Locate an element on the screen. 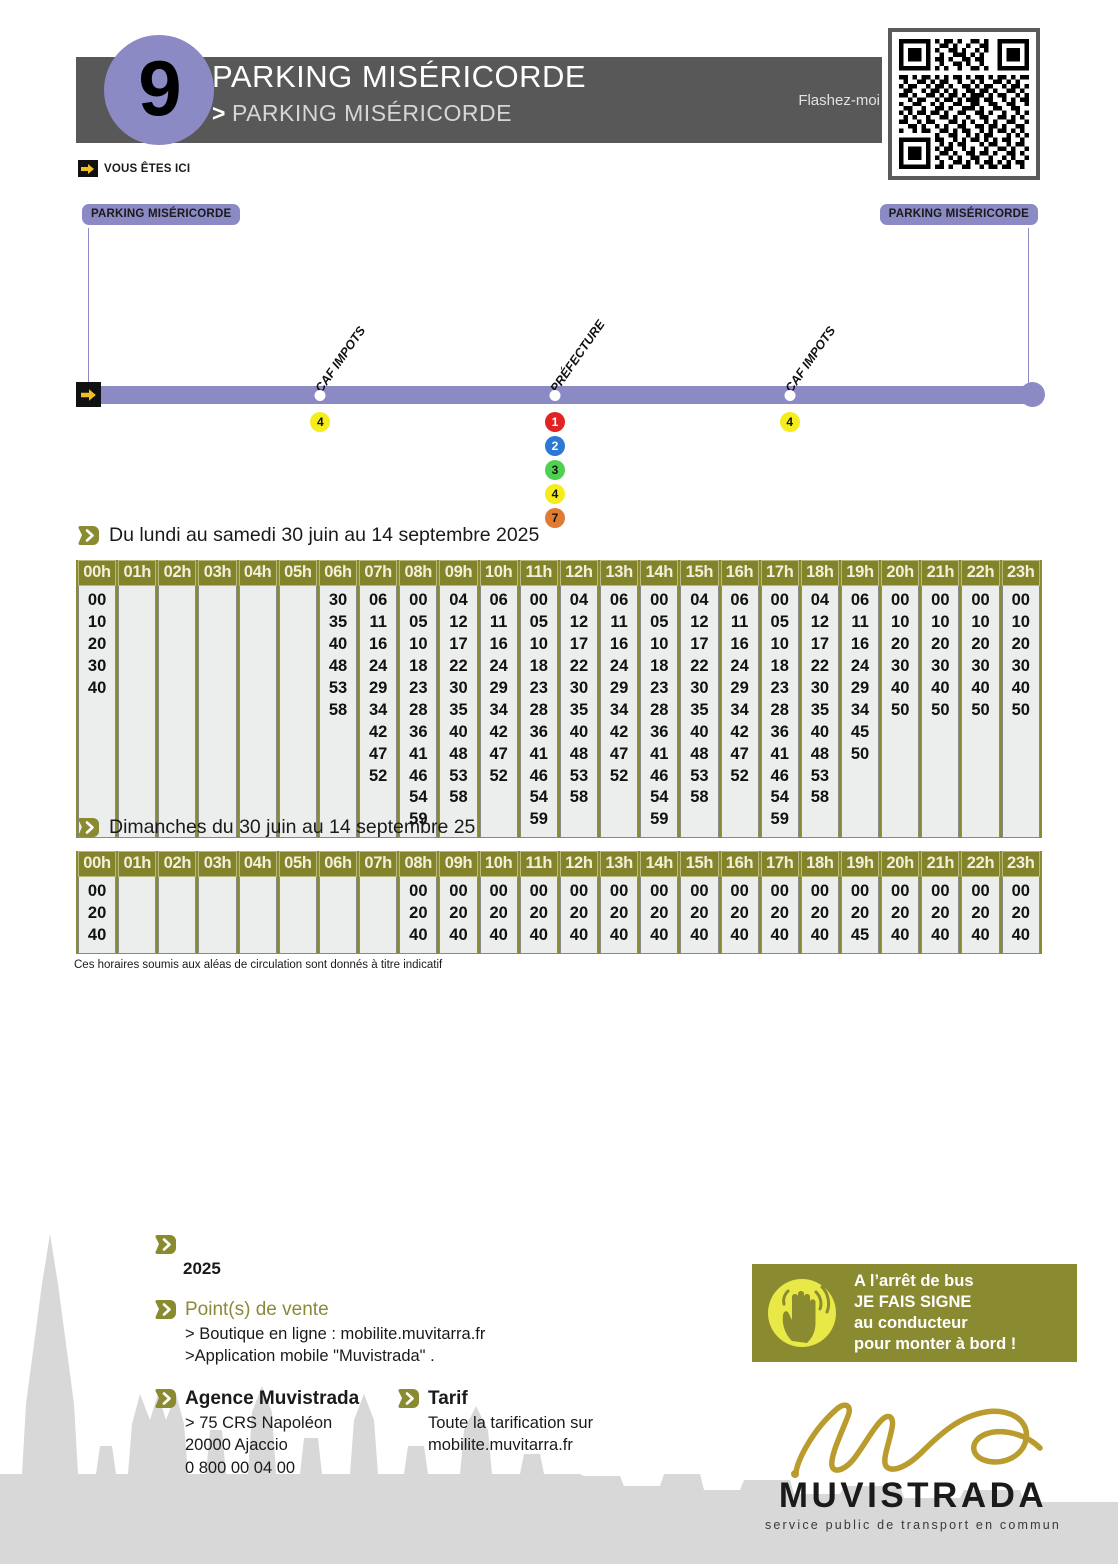 The image size is (1118, 1564). tarif-line-2: mobilite.muvitarra.fr is located at coordinates (500, 1445).